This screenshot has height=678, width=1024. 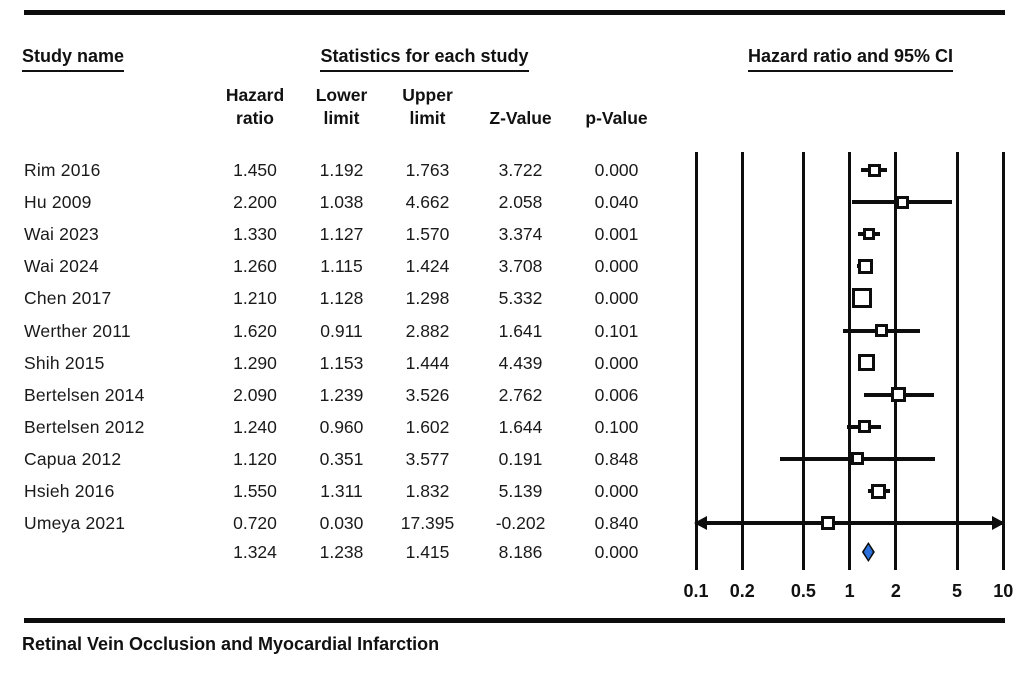 What do you see at coordinates (957, 591) in the screenshot?
I see `axis-tick-label: 5` at bounding box center [957, 591].